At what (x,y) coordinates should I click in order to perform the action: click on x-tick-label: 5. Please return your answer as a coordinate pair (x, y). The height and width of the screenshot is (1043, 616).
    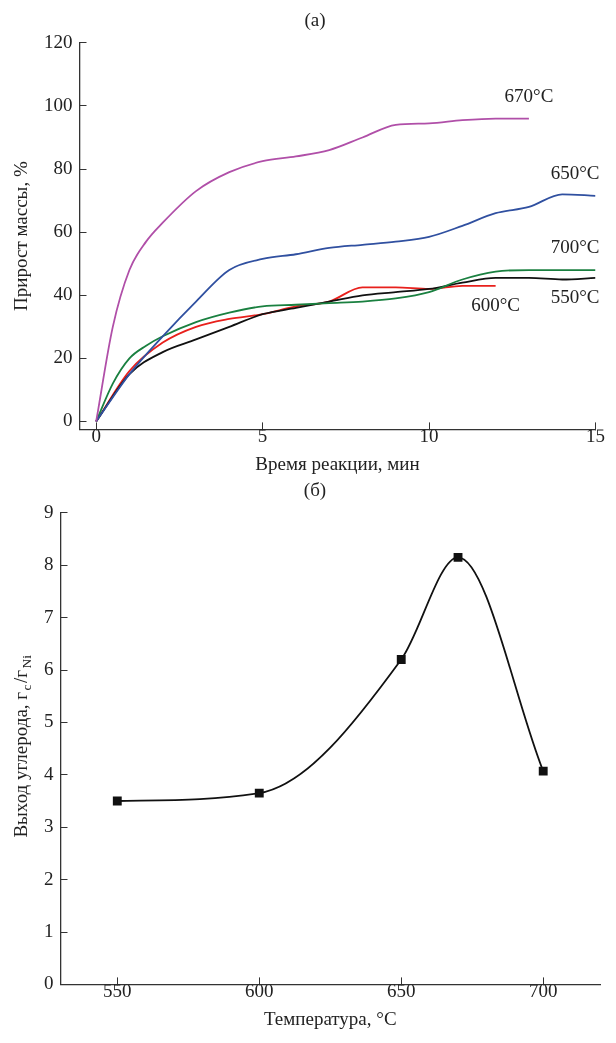
    Looking at the image, I should click on (262, 435).